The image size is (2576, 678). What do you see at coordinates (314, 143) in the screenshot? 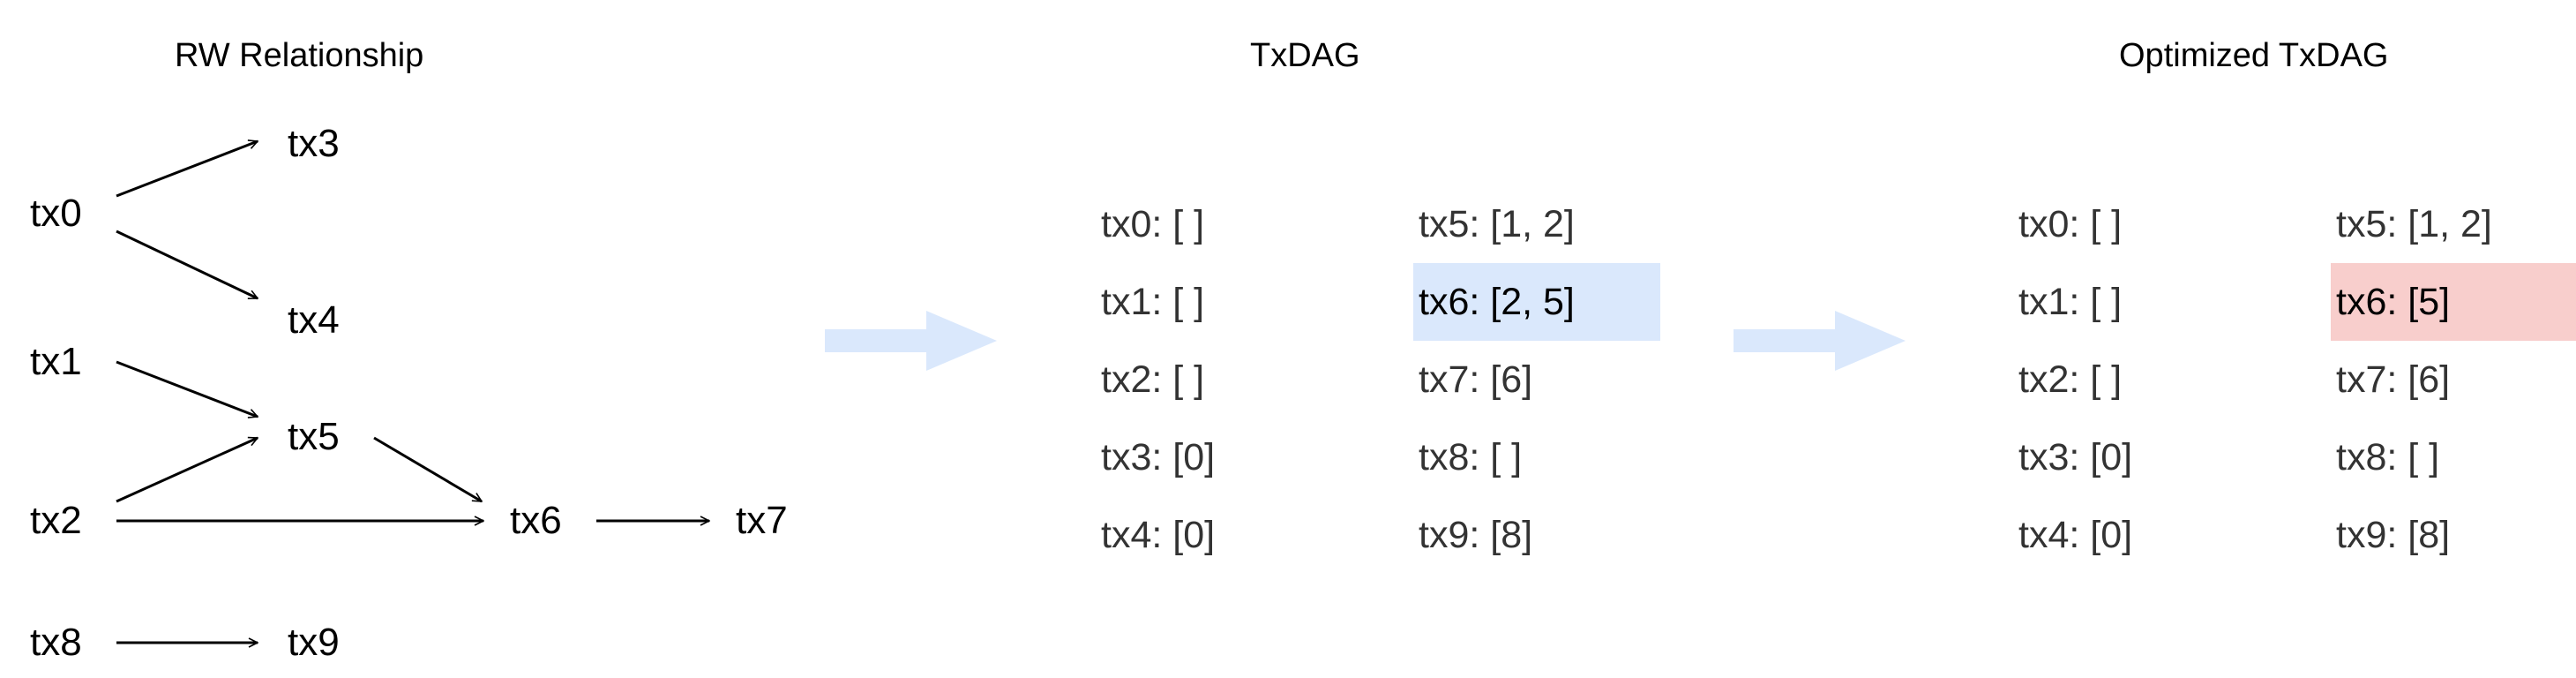
I see `node-tx3: tx3` at bounding box center [314, 143].